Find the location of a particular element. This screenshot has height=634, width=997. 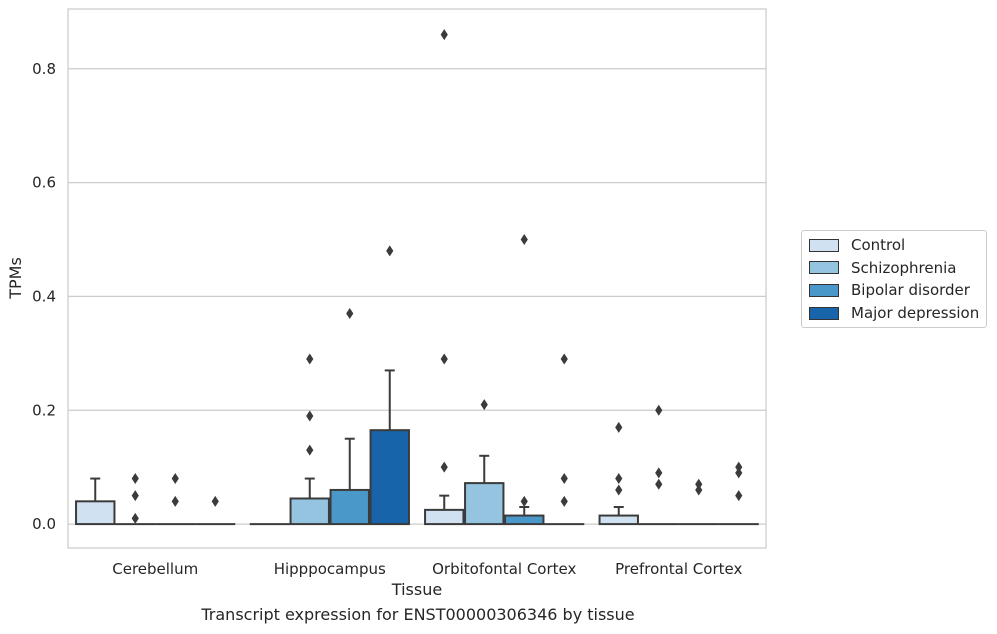

y-tick-labels: 0.0 0.2 0.4 0.6 0.8 is located at coordinates (44, 296).